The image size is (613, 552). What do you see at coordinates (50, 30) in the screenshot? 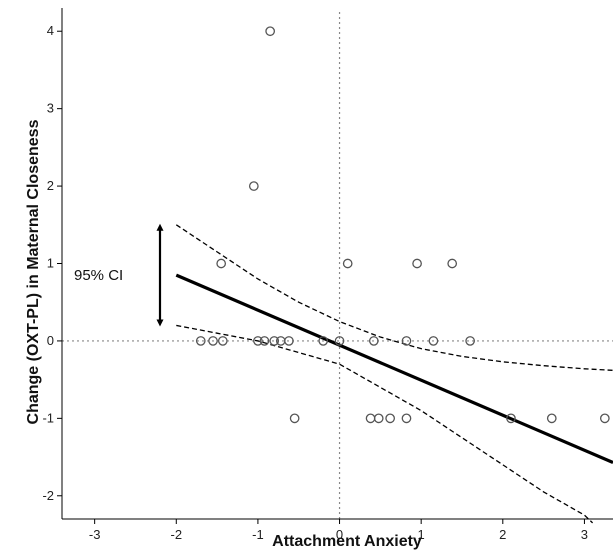
I see `y-tick-label: 4` at bounding box center [50, 30].